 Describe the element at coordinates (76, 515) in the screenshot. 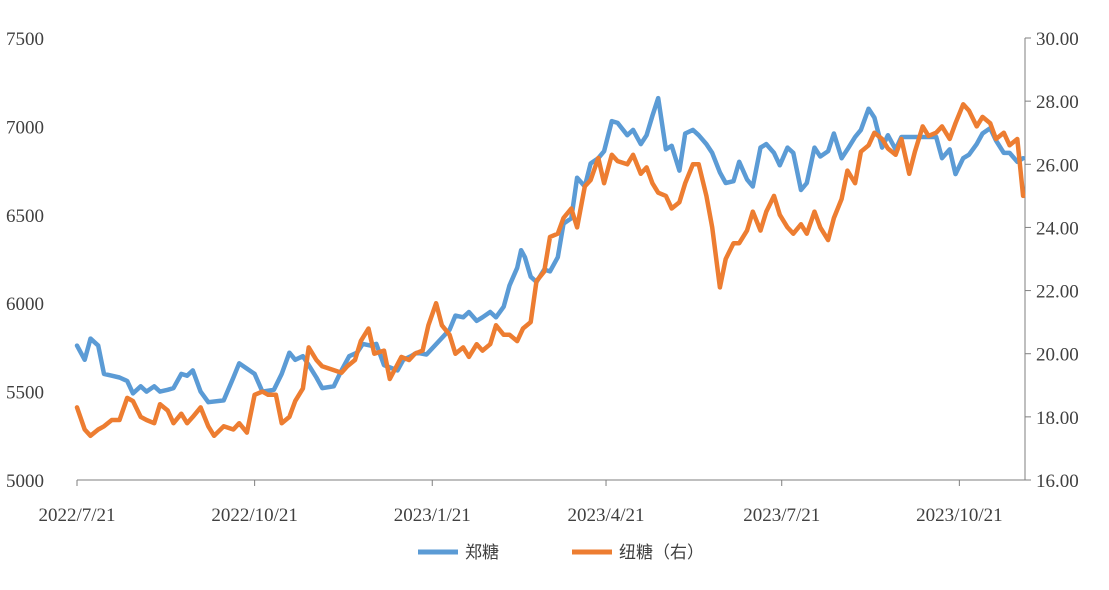

I see `x-tick-label: 2022/7/21` at that location.